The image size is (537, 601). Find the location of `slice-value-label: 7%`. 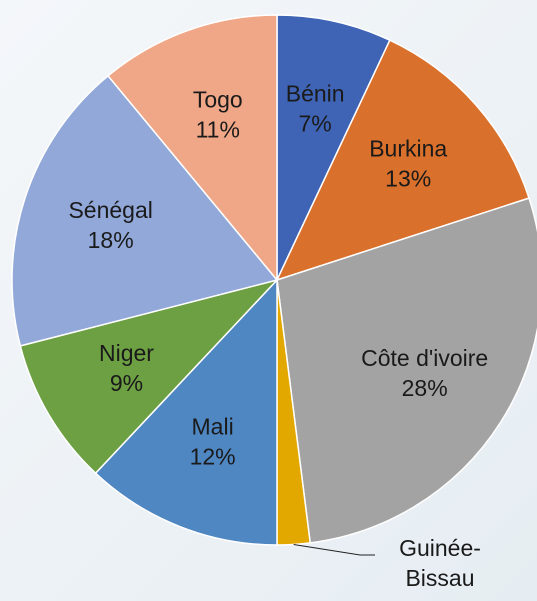

slice-value-label: 7% is located at coordinates (315, 123).